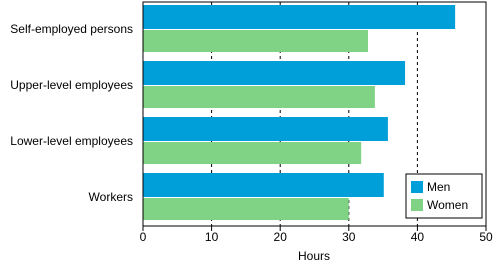  Describe the element at coordinates (212, 237) in the screenshot. I see `x-tick-label: 10` at that location.